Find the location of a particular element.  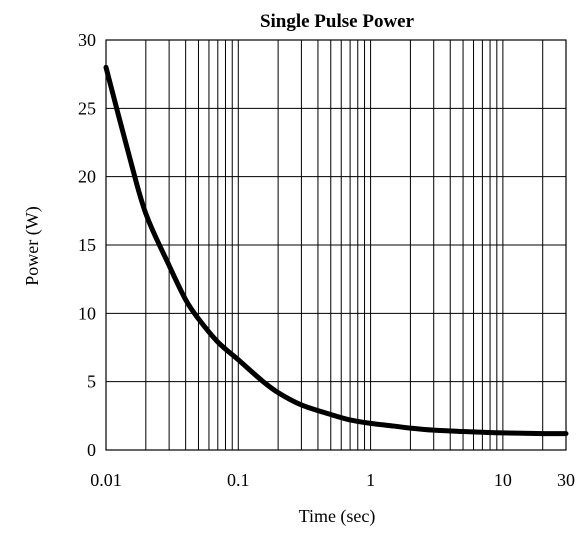

y-tick-label: 20 is located at coordinates (87, 177).